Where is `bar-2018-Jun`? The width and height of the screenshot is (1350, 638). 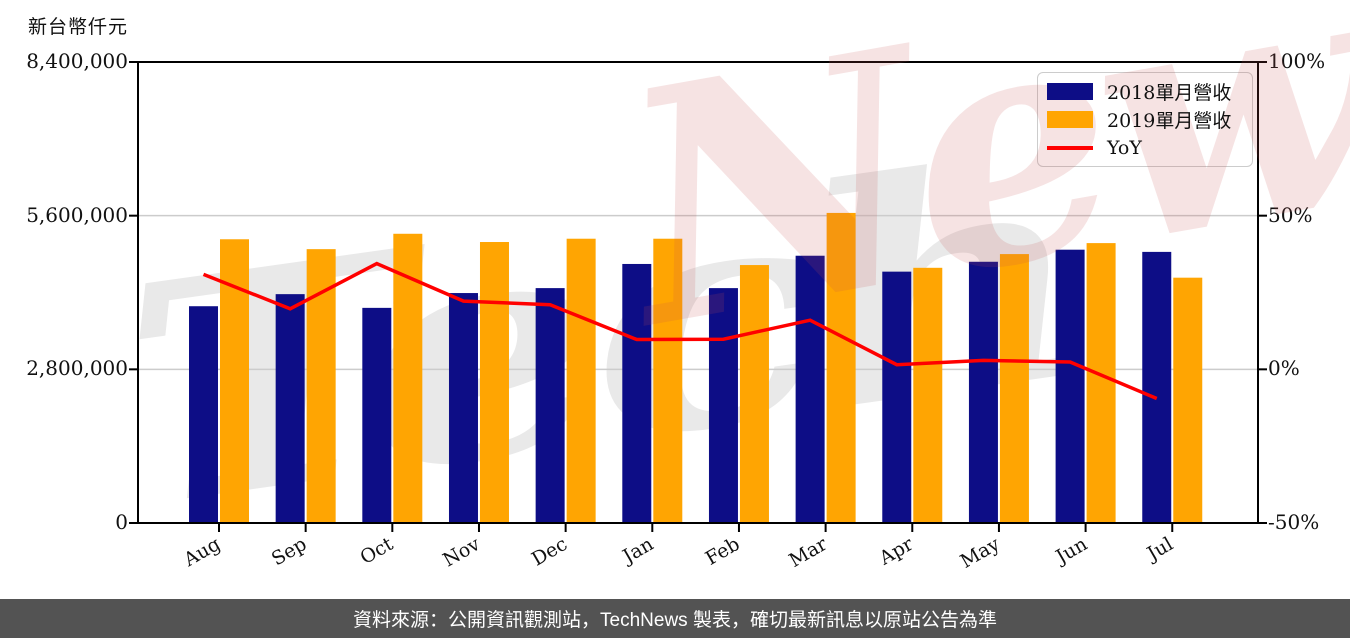 bar-2018-Jun is located at coordinates (1070, 386).